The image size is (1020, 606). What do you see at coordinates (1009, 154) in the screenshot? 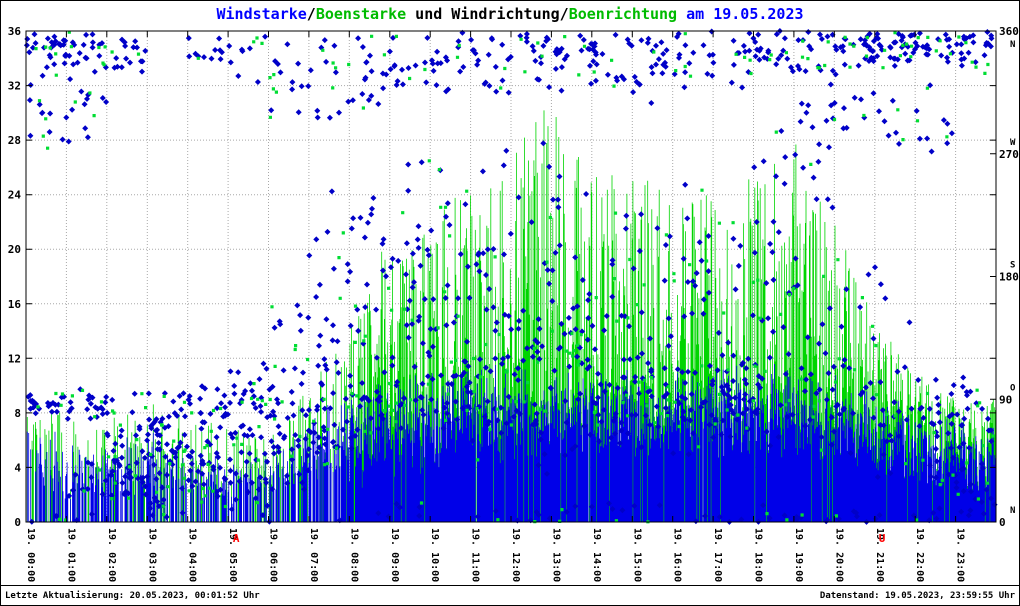
I see `y-right-tick-label: 270` at bounding box center [1009, 154].